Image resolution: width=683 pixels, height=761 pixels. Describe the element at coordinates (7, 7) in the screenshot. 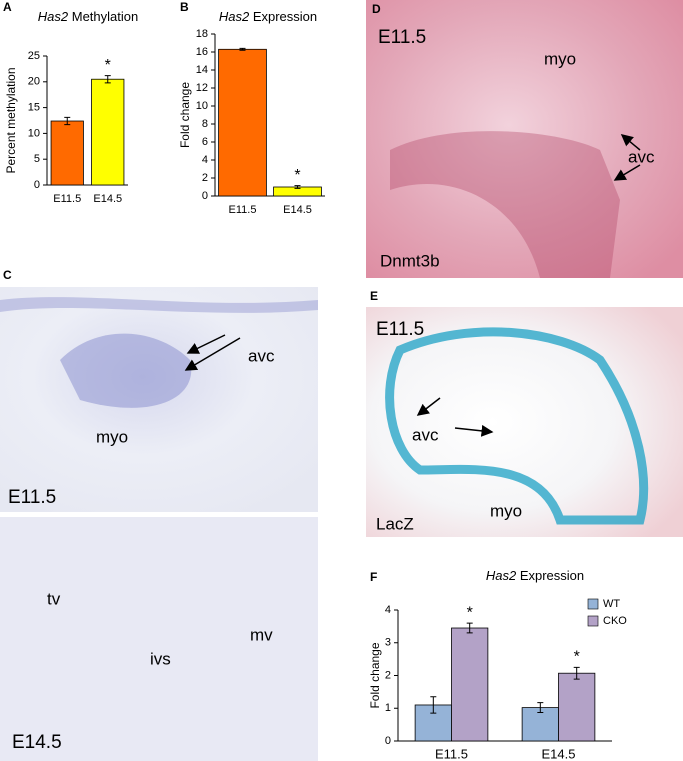

I see `panel-letter: A` at that location.